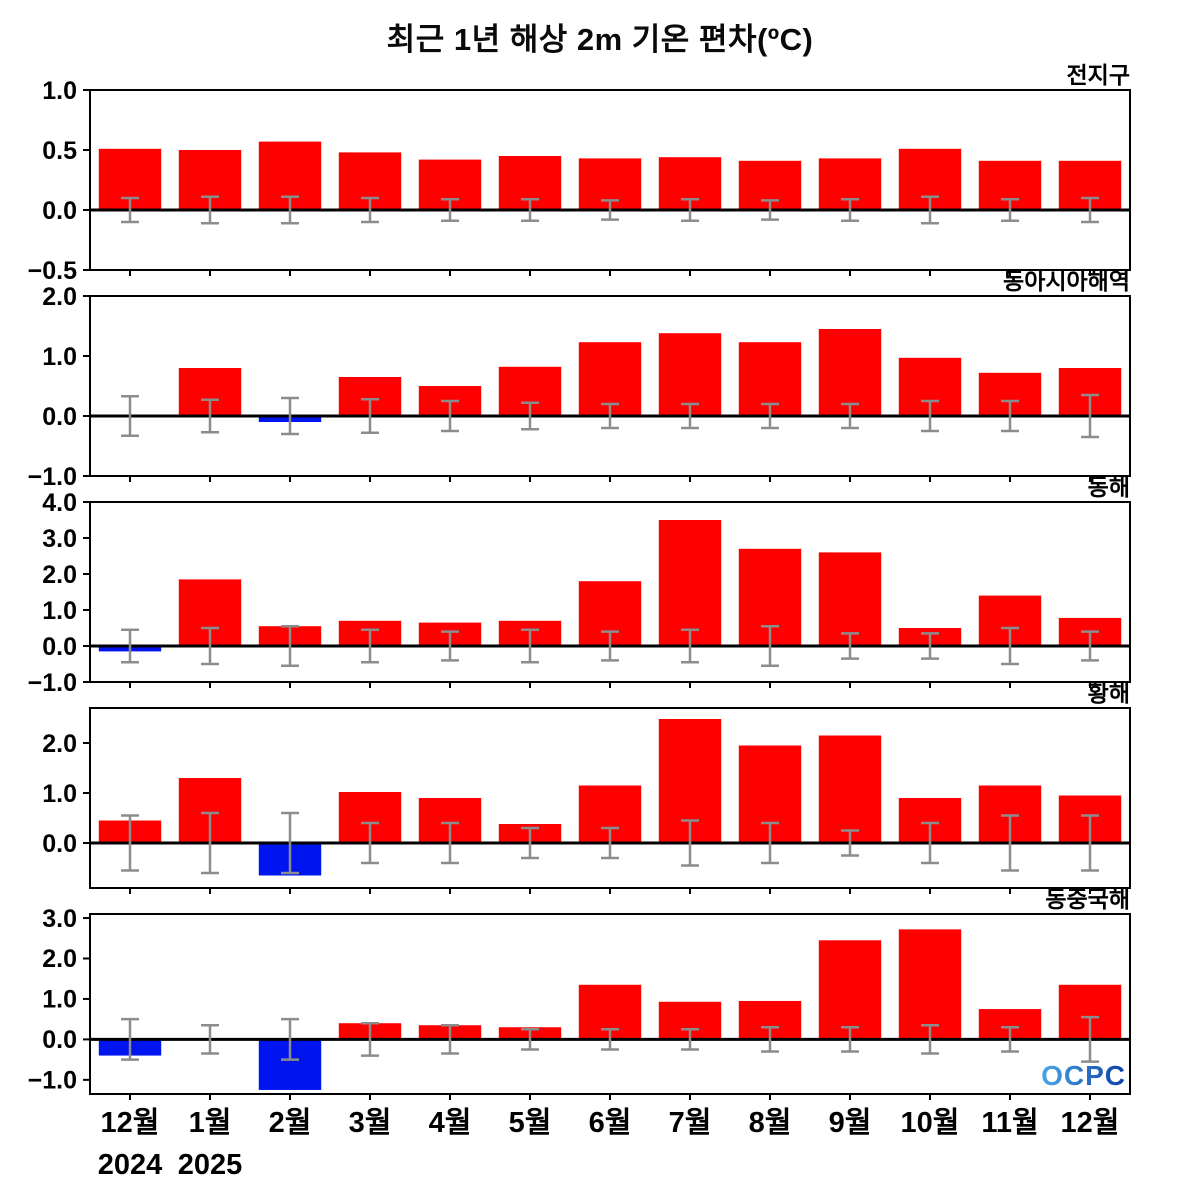 The width and height of the screenshot is (1200, 1200). Describe the element at coordinates (770, 1122) in the screenshot. I see `x-label-8: 8월` at that location.